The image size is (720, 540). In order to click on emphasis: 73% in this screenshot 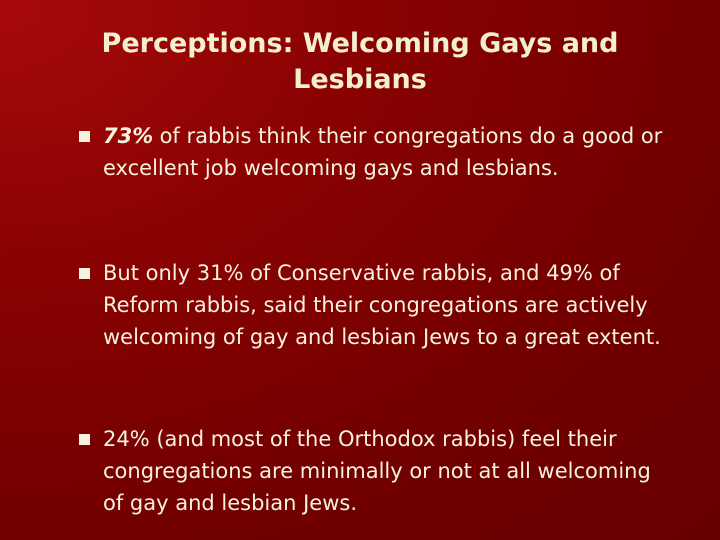, I will do `click(128, 136)`.